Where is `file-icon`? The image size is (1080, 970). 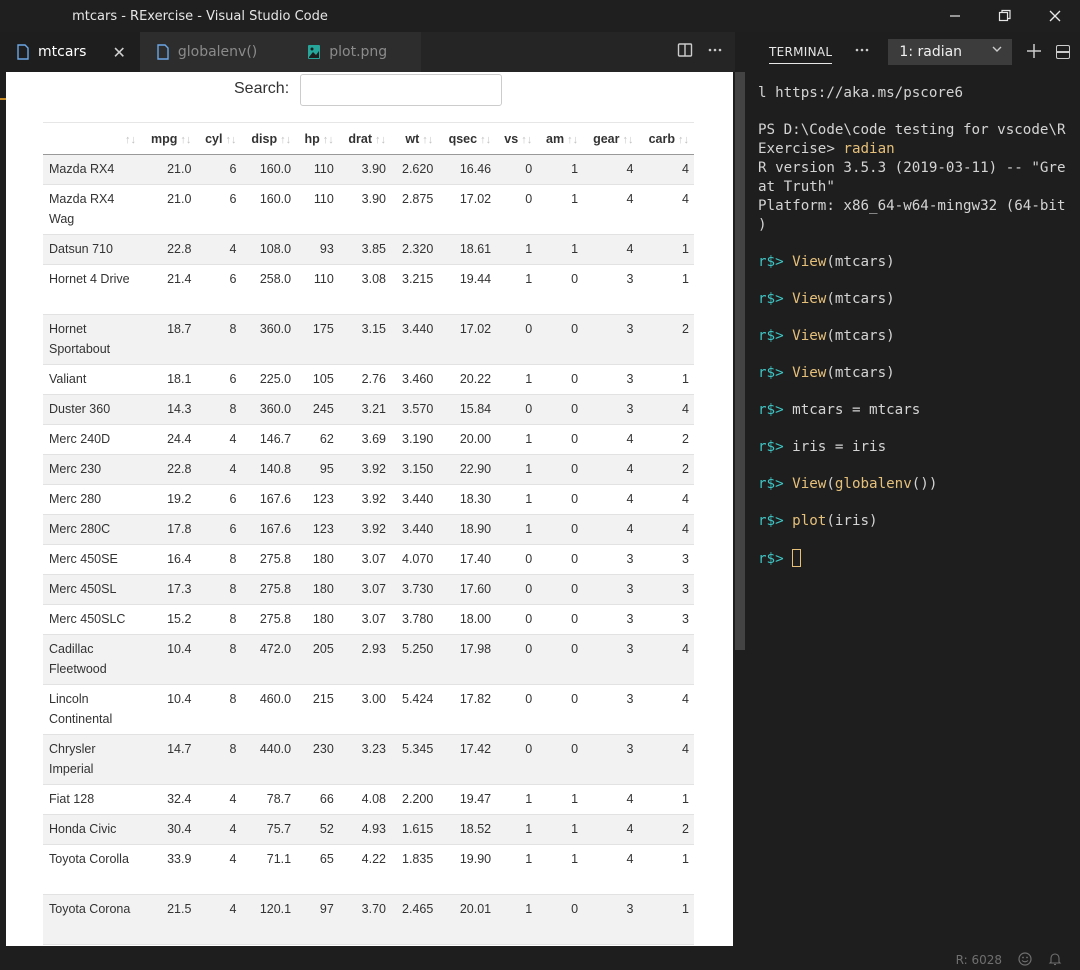 file-icon is located at coordinates (163, 52).